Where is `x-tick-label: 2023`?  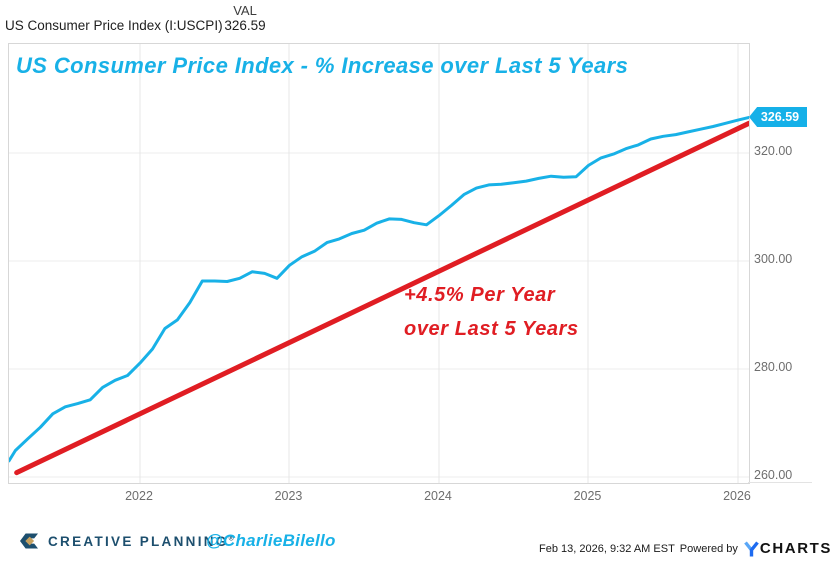 x-tick-label: 2023 is located at coordinates (288, 496).